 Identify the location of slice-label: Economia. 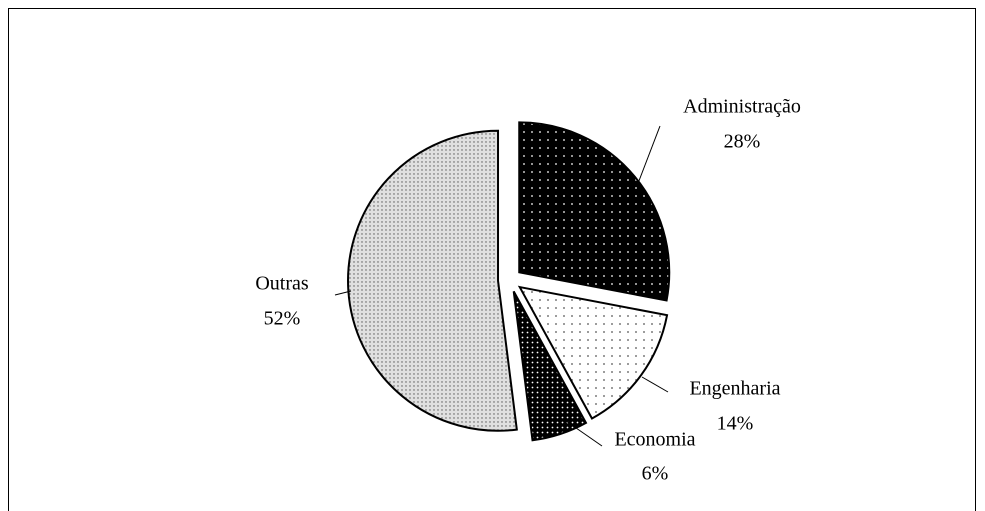
(654, 440).